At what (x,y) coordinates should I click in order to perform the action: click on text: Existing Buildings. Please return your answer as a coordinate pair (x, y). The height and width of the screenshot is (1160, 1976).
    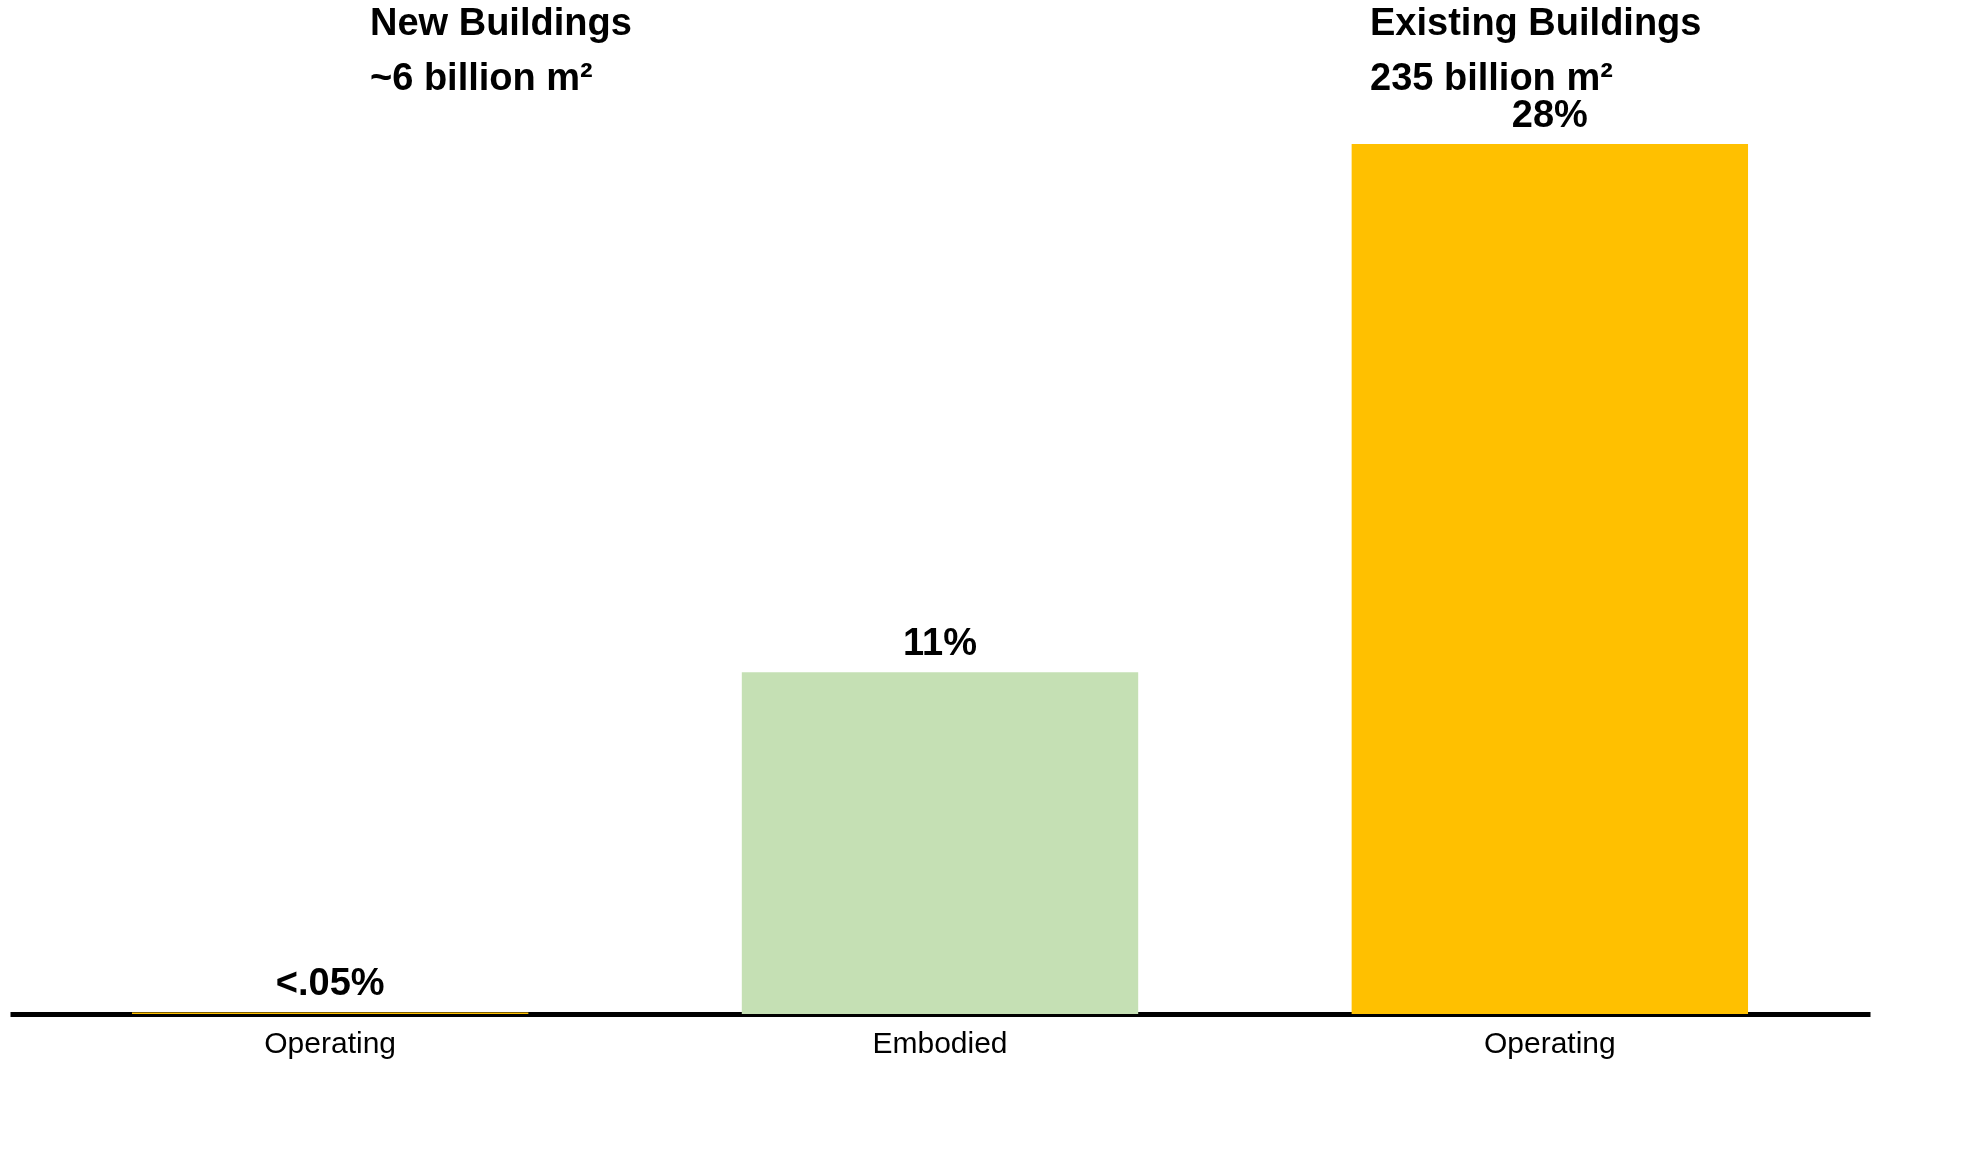
    Looking at the image, I should click on (1536, 22).